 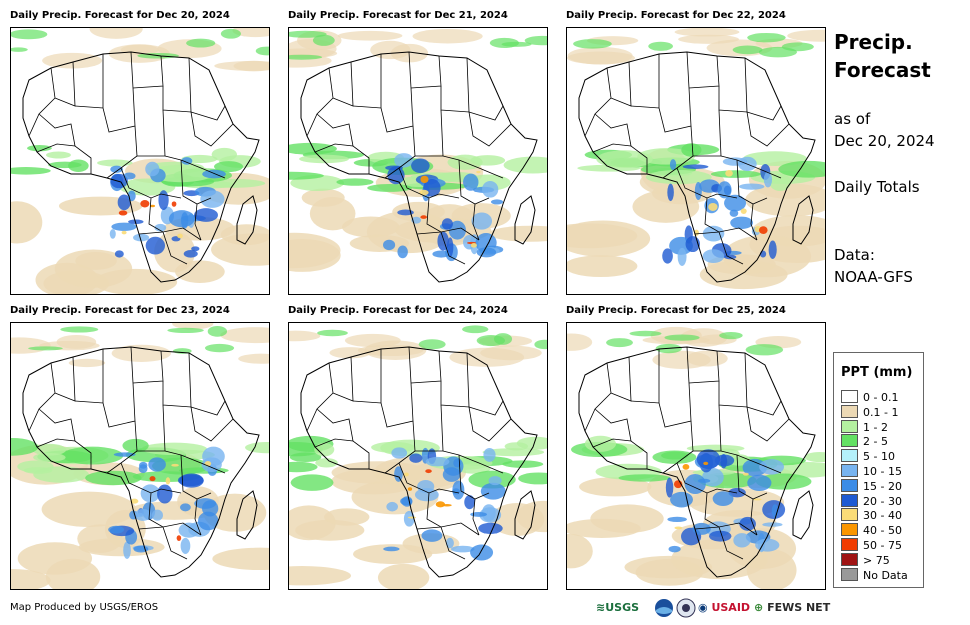 What do you see at coordinates (882, 531) in the screenshot?
I see `legend-label: 40 - 50` at bounding box center [882, 531].